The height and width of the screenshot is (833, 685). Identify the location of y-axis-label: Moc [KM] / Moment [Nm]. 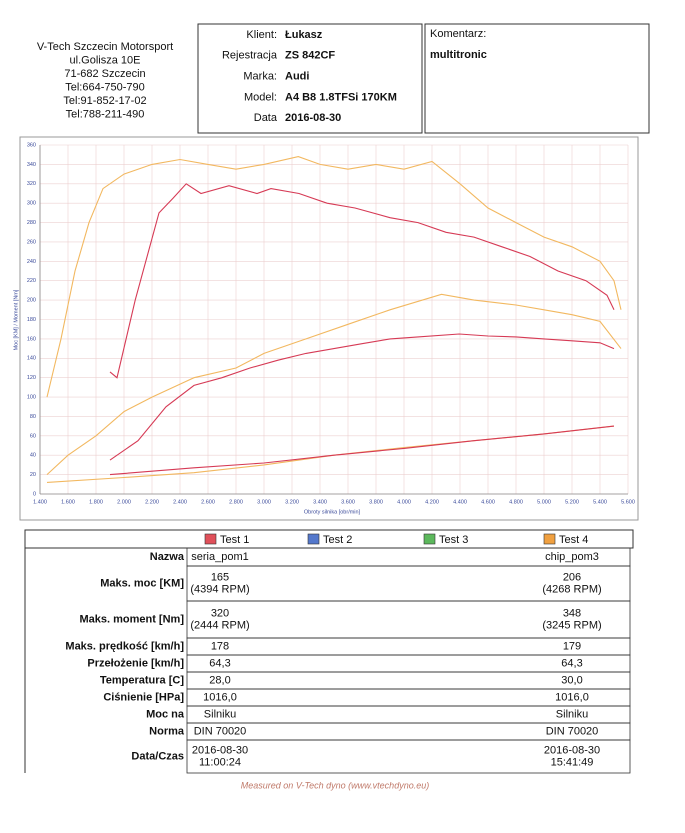
(16, 319).